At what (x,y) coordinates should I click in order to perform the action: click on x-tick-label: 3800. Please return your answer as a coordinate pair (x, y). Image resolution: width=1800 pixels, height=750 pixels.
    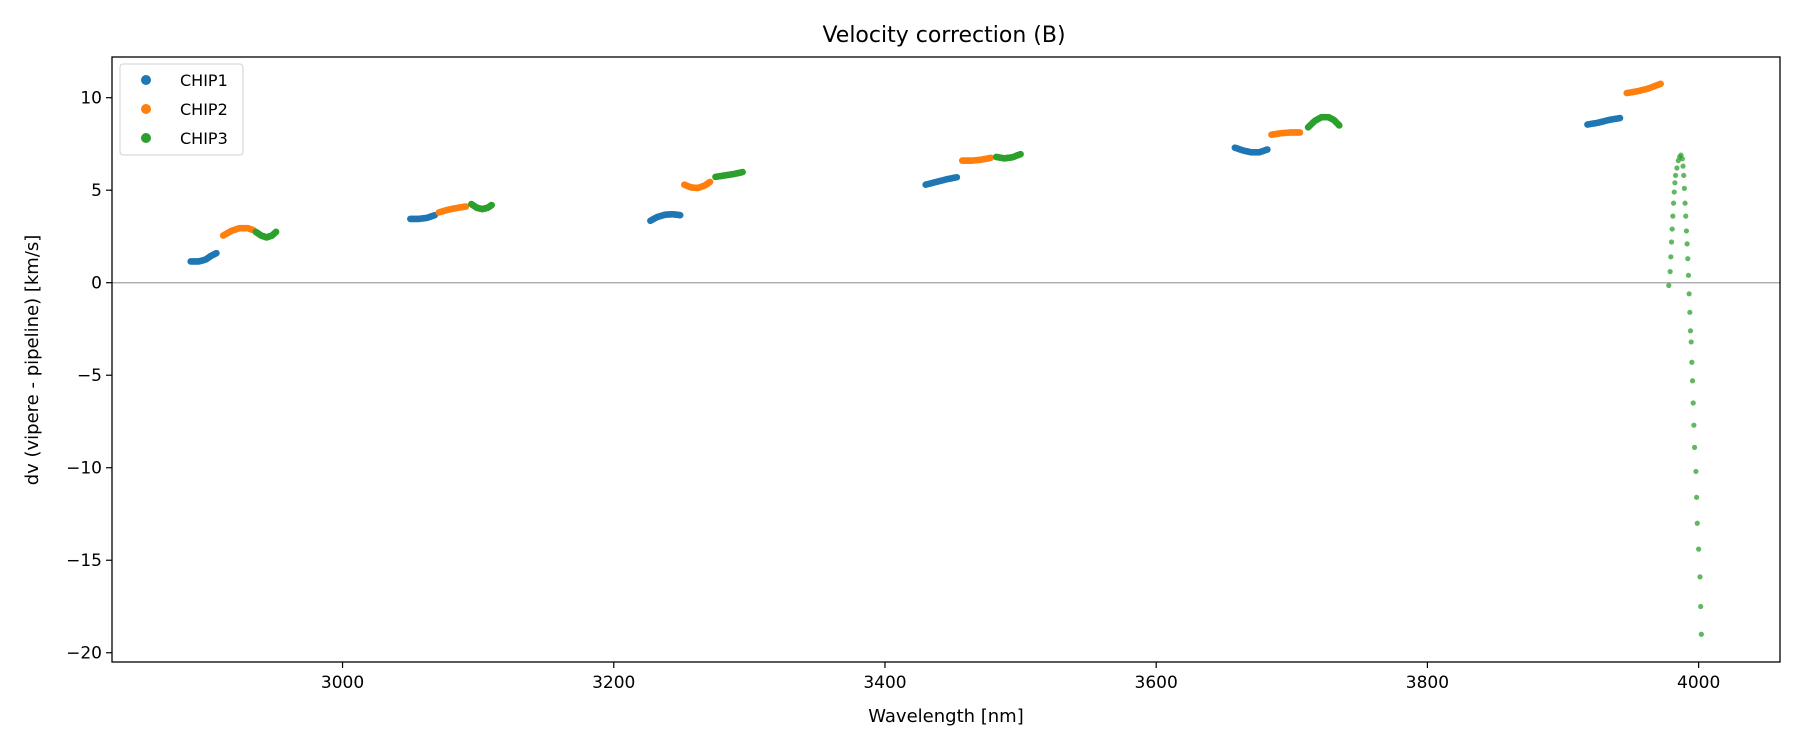
    Looking at the image, I should click on (1427, 683).